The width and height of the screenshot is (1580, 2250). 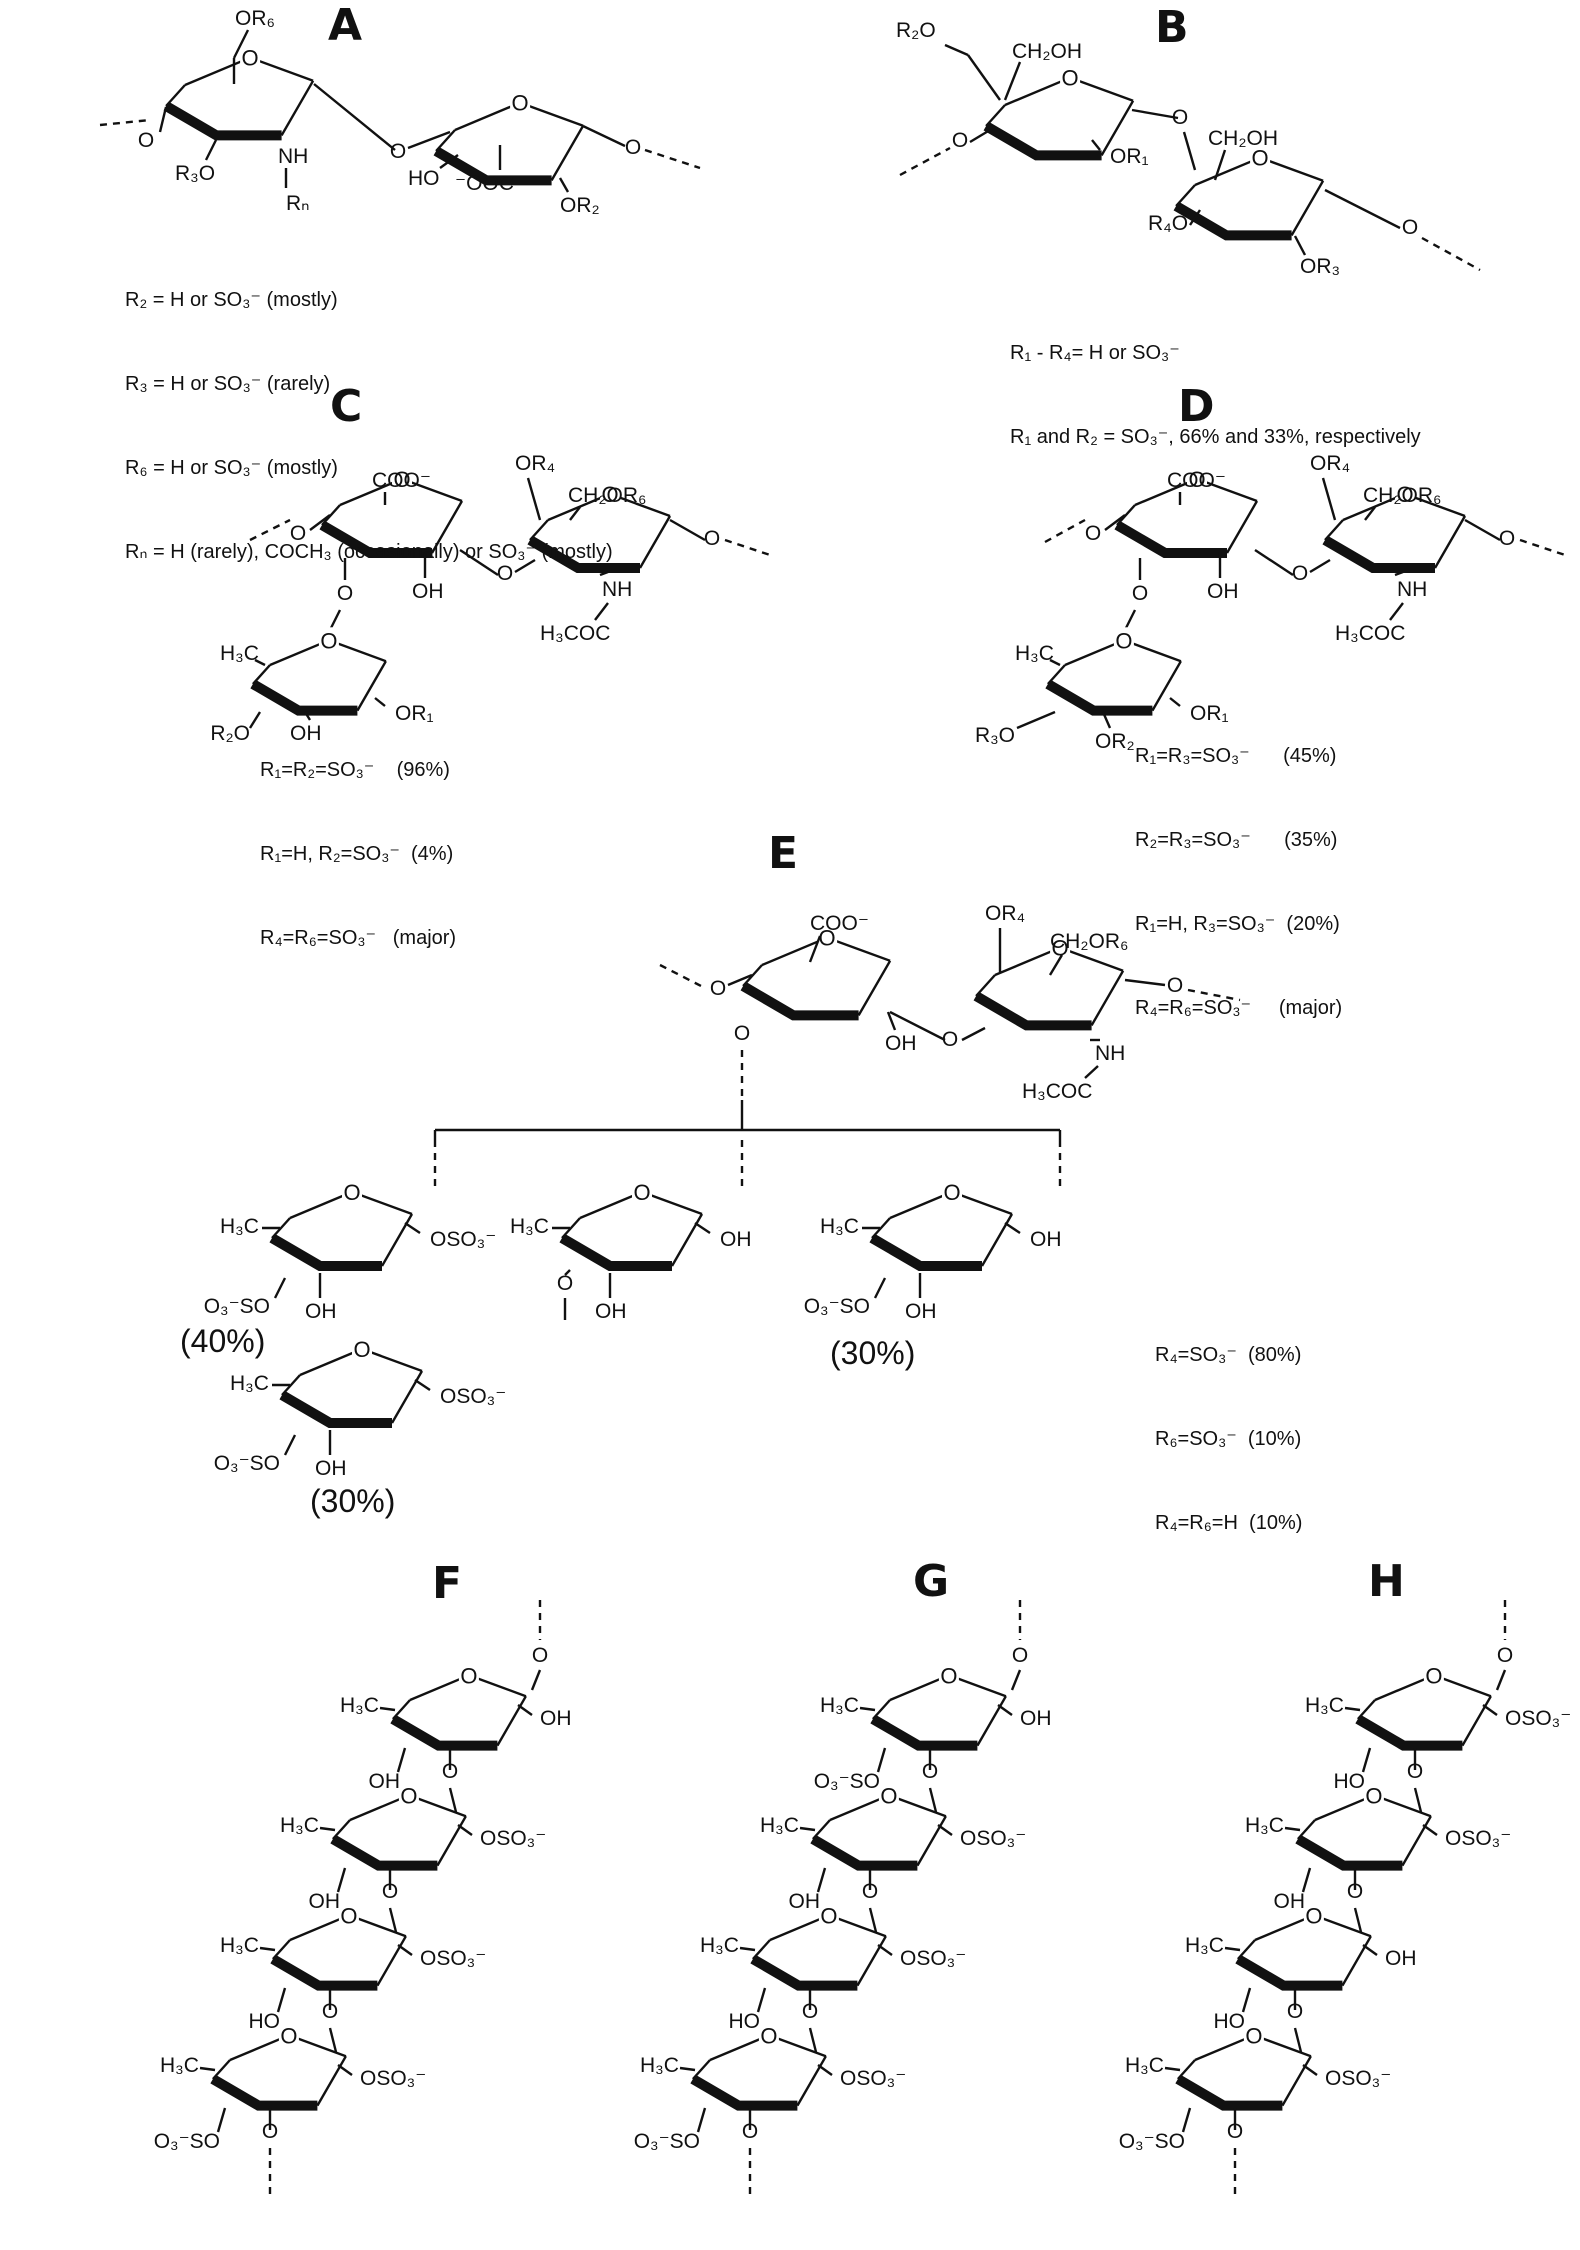 What do you see at coordinates (355, 770) in the screenshot?
I see `panel-c-note: R₁=R₂=SO₃⁻ (96%)` at bounding box center [355, 770].